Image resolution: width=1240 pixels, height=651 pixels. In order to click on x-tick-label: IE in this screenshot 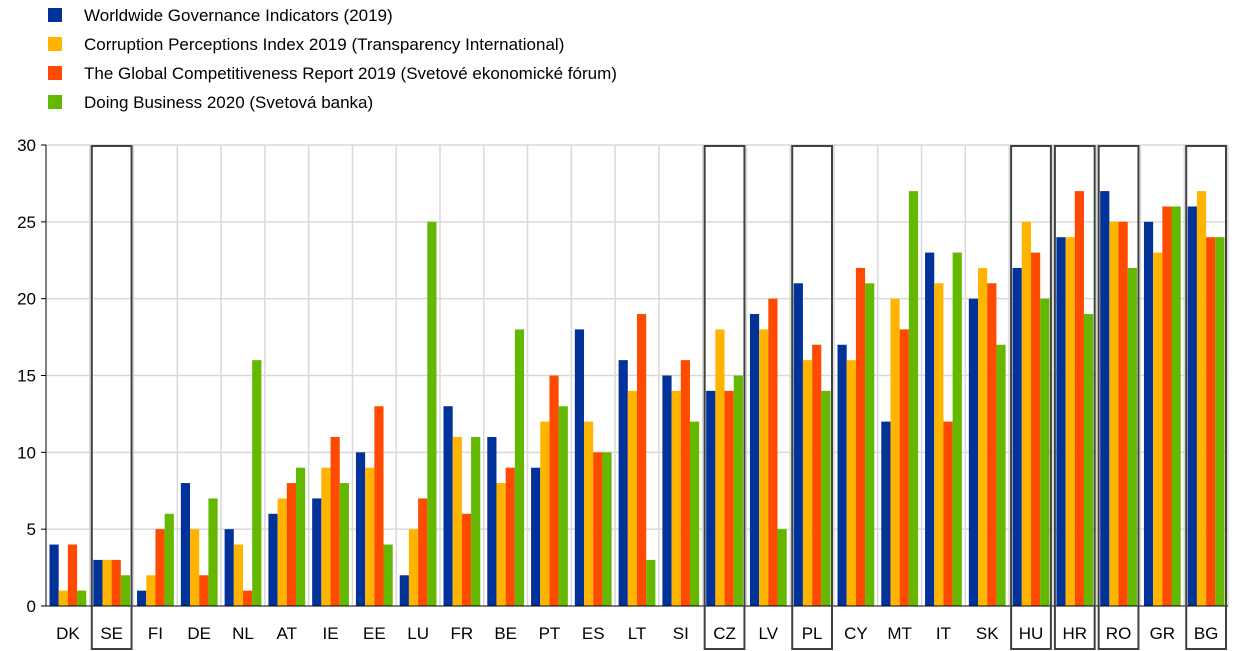, I will do `click(331, 633)`.